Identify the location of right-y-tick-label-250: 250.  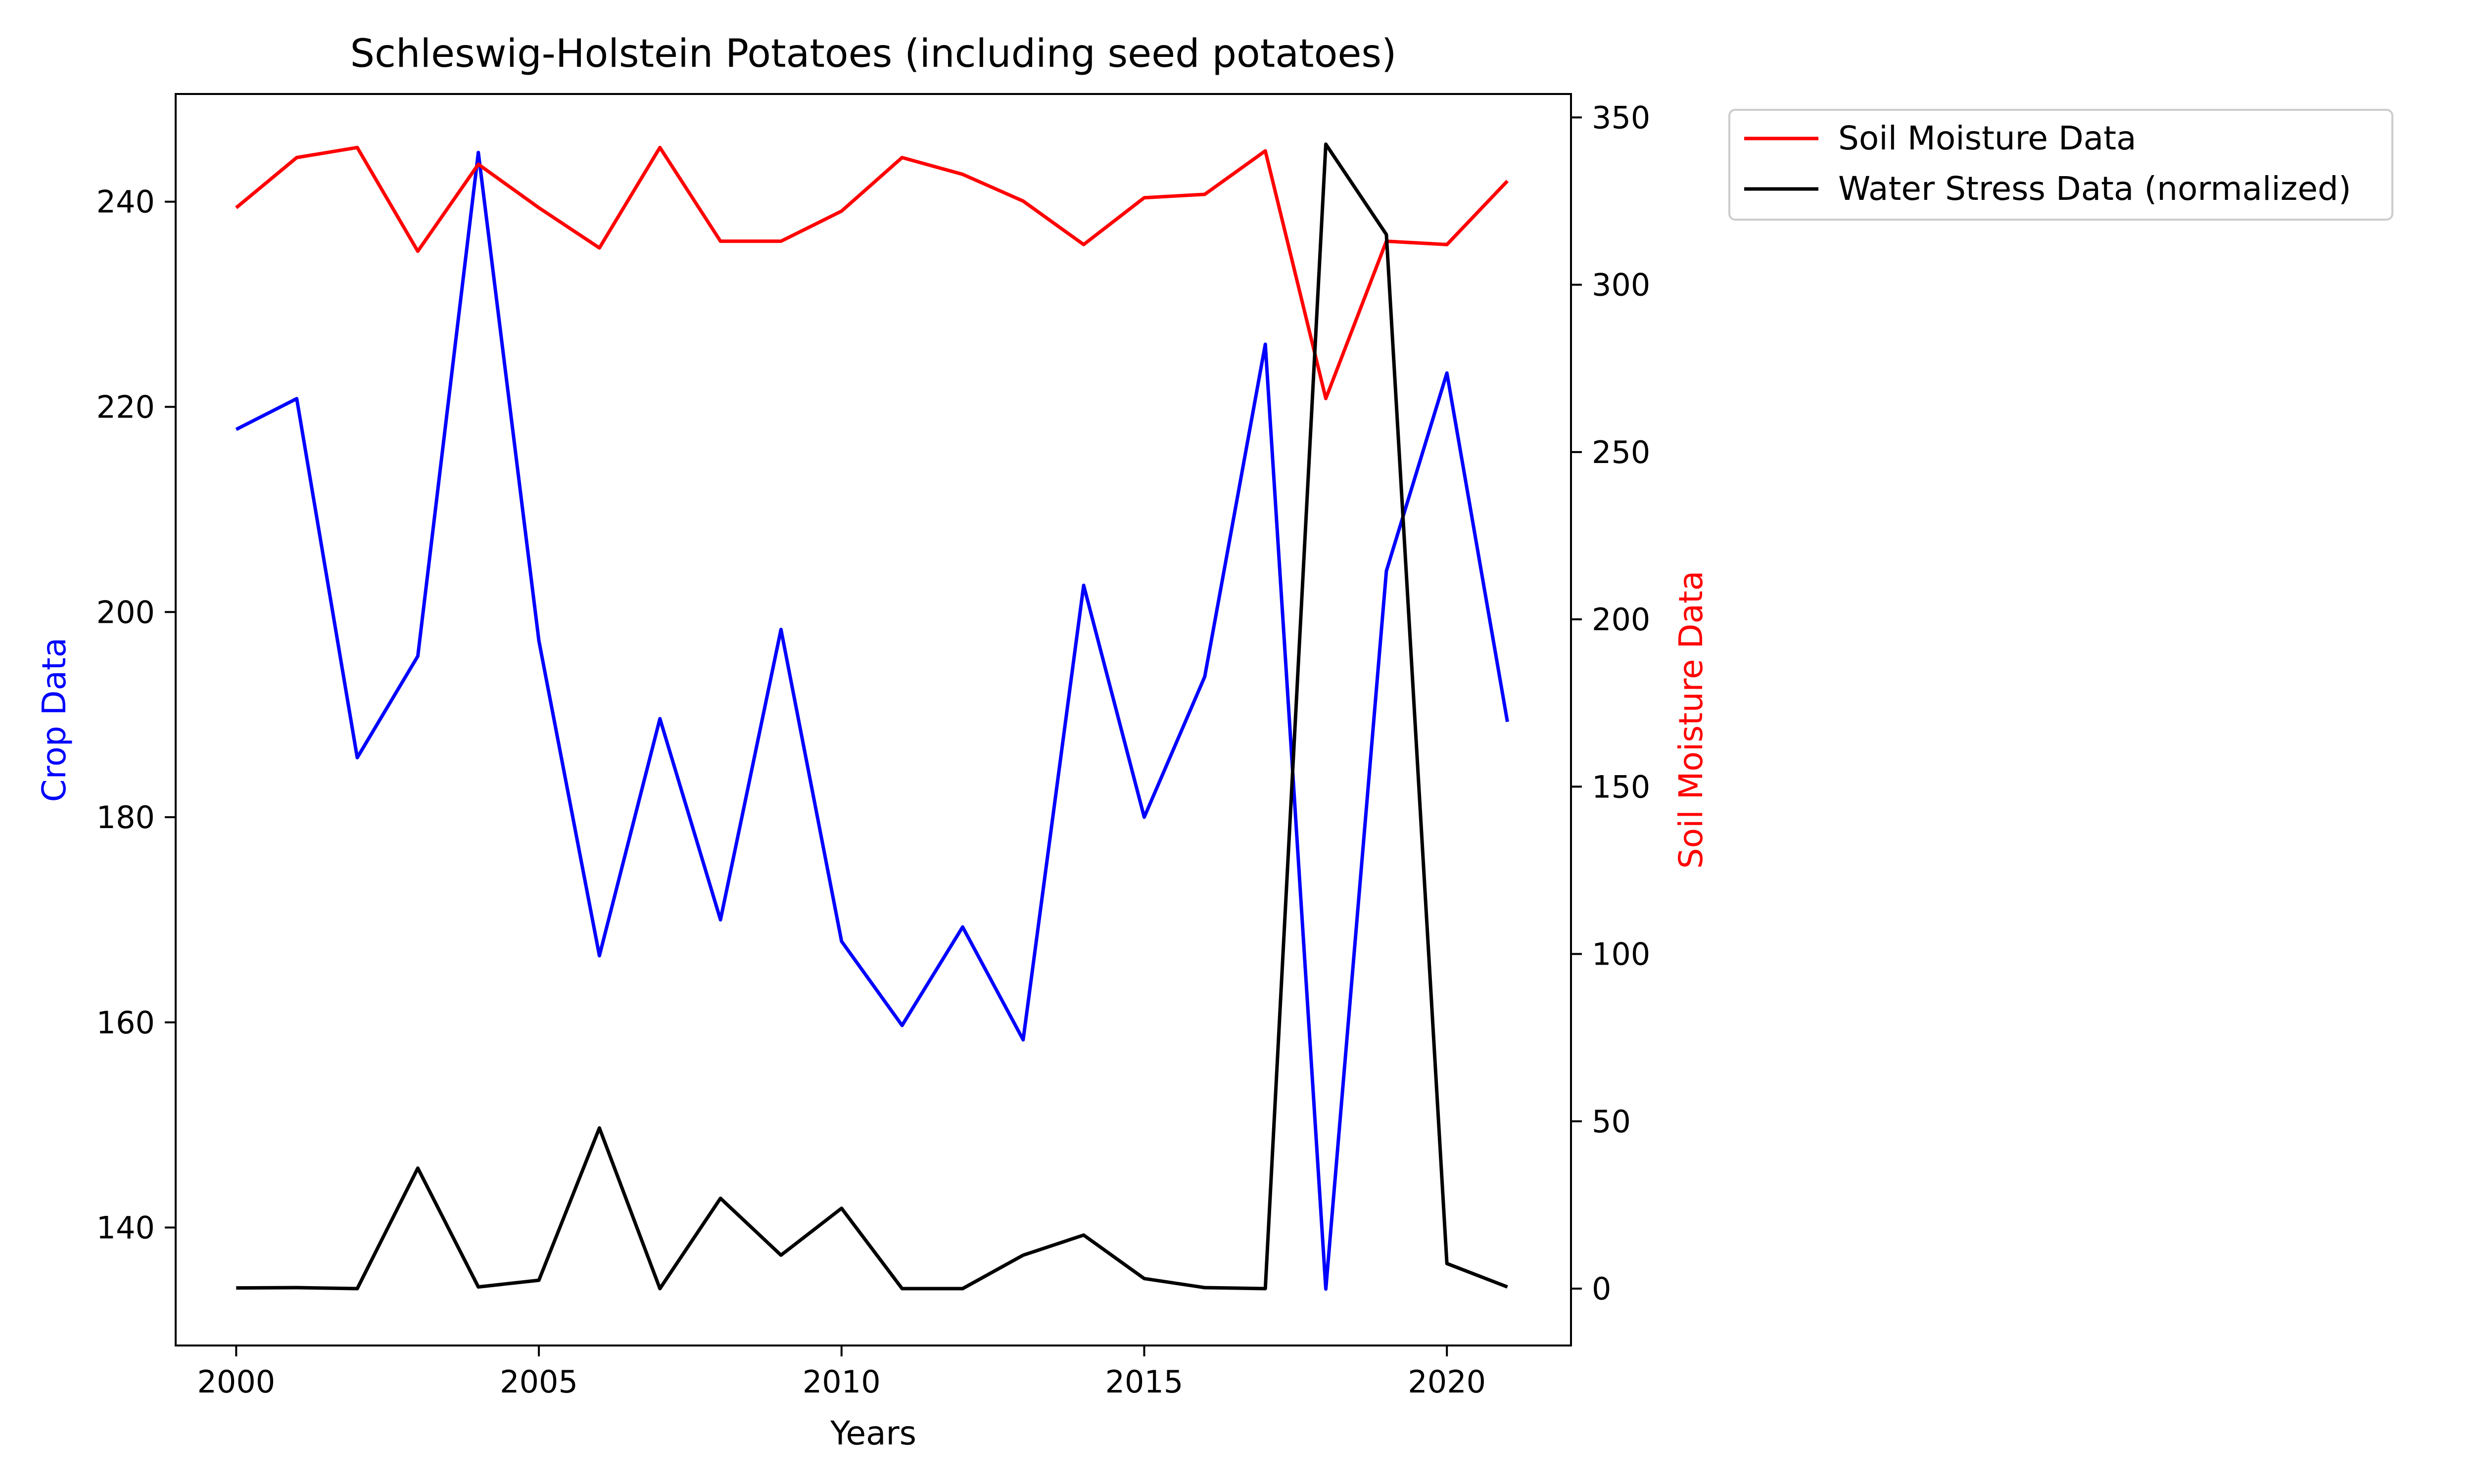
(1621, 452).